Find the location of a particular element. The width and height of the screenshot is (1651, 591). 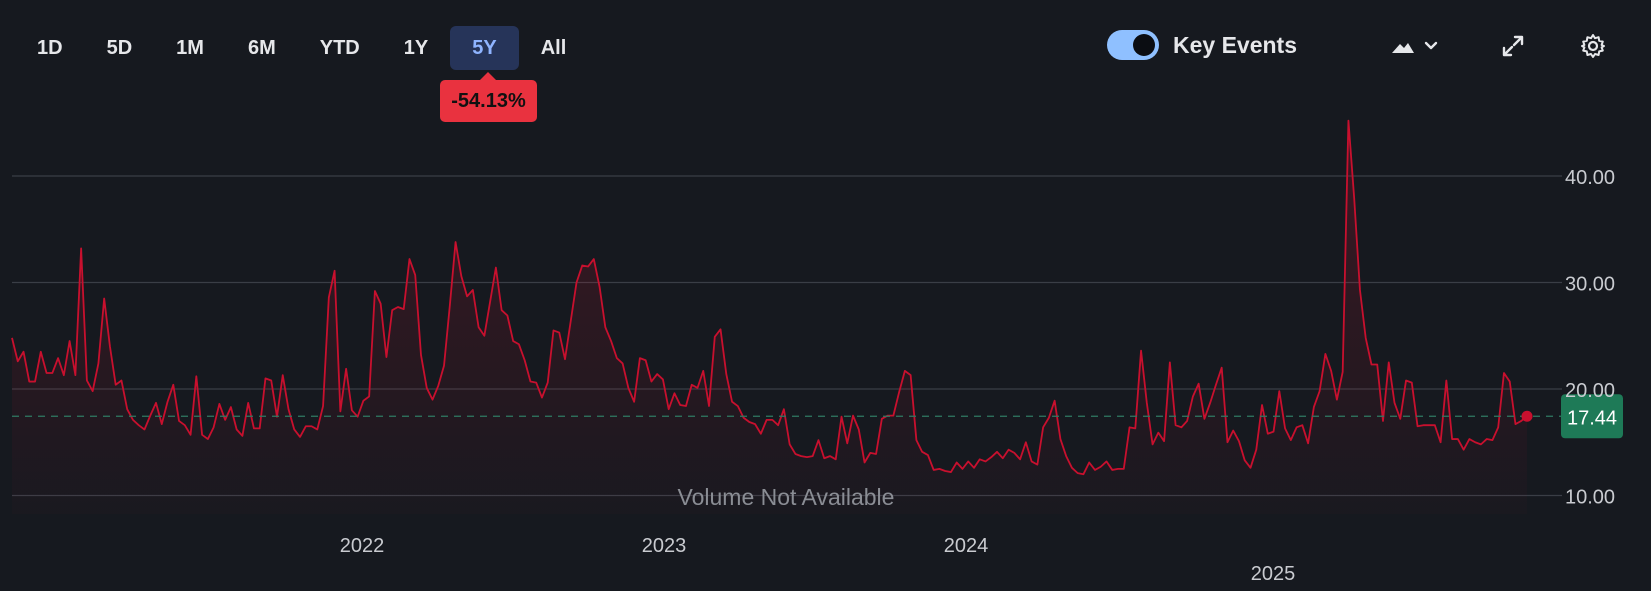

x-tick-label: 2023 is located at coordinates (664, 546).